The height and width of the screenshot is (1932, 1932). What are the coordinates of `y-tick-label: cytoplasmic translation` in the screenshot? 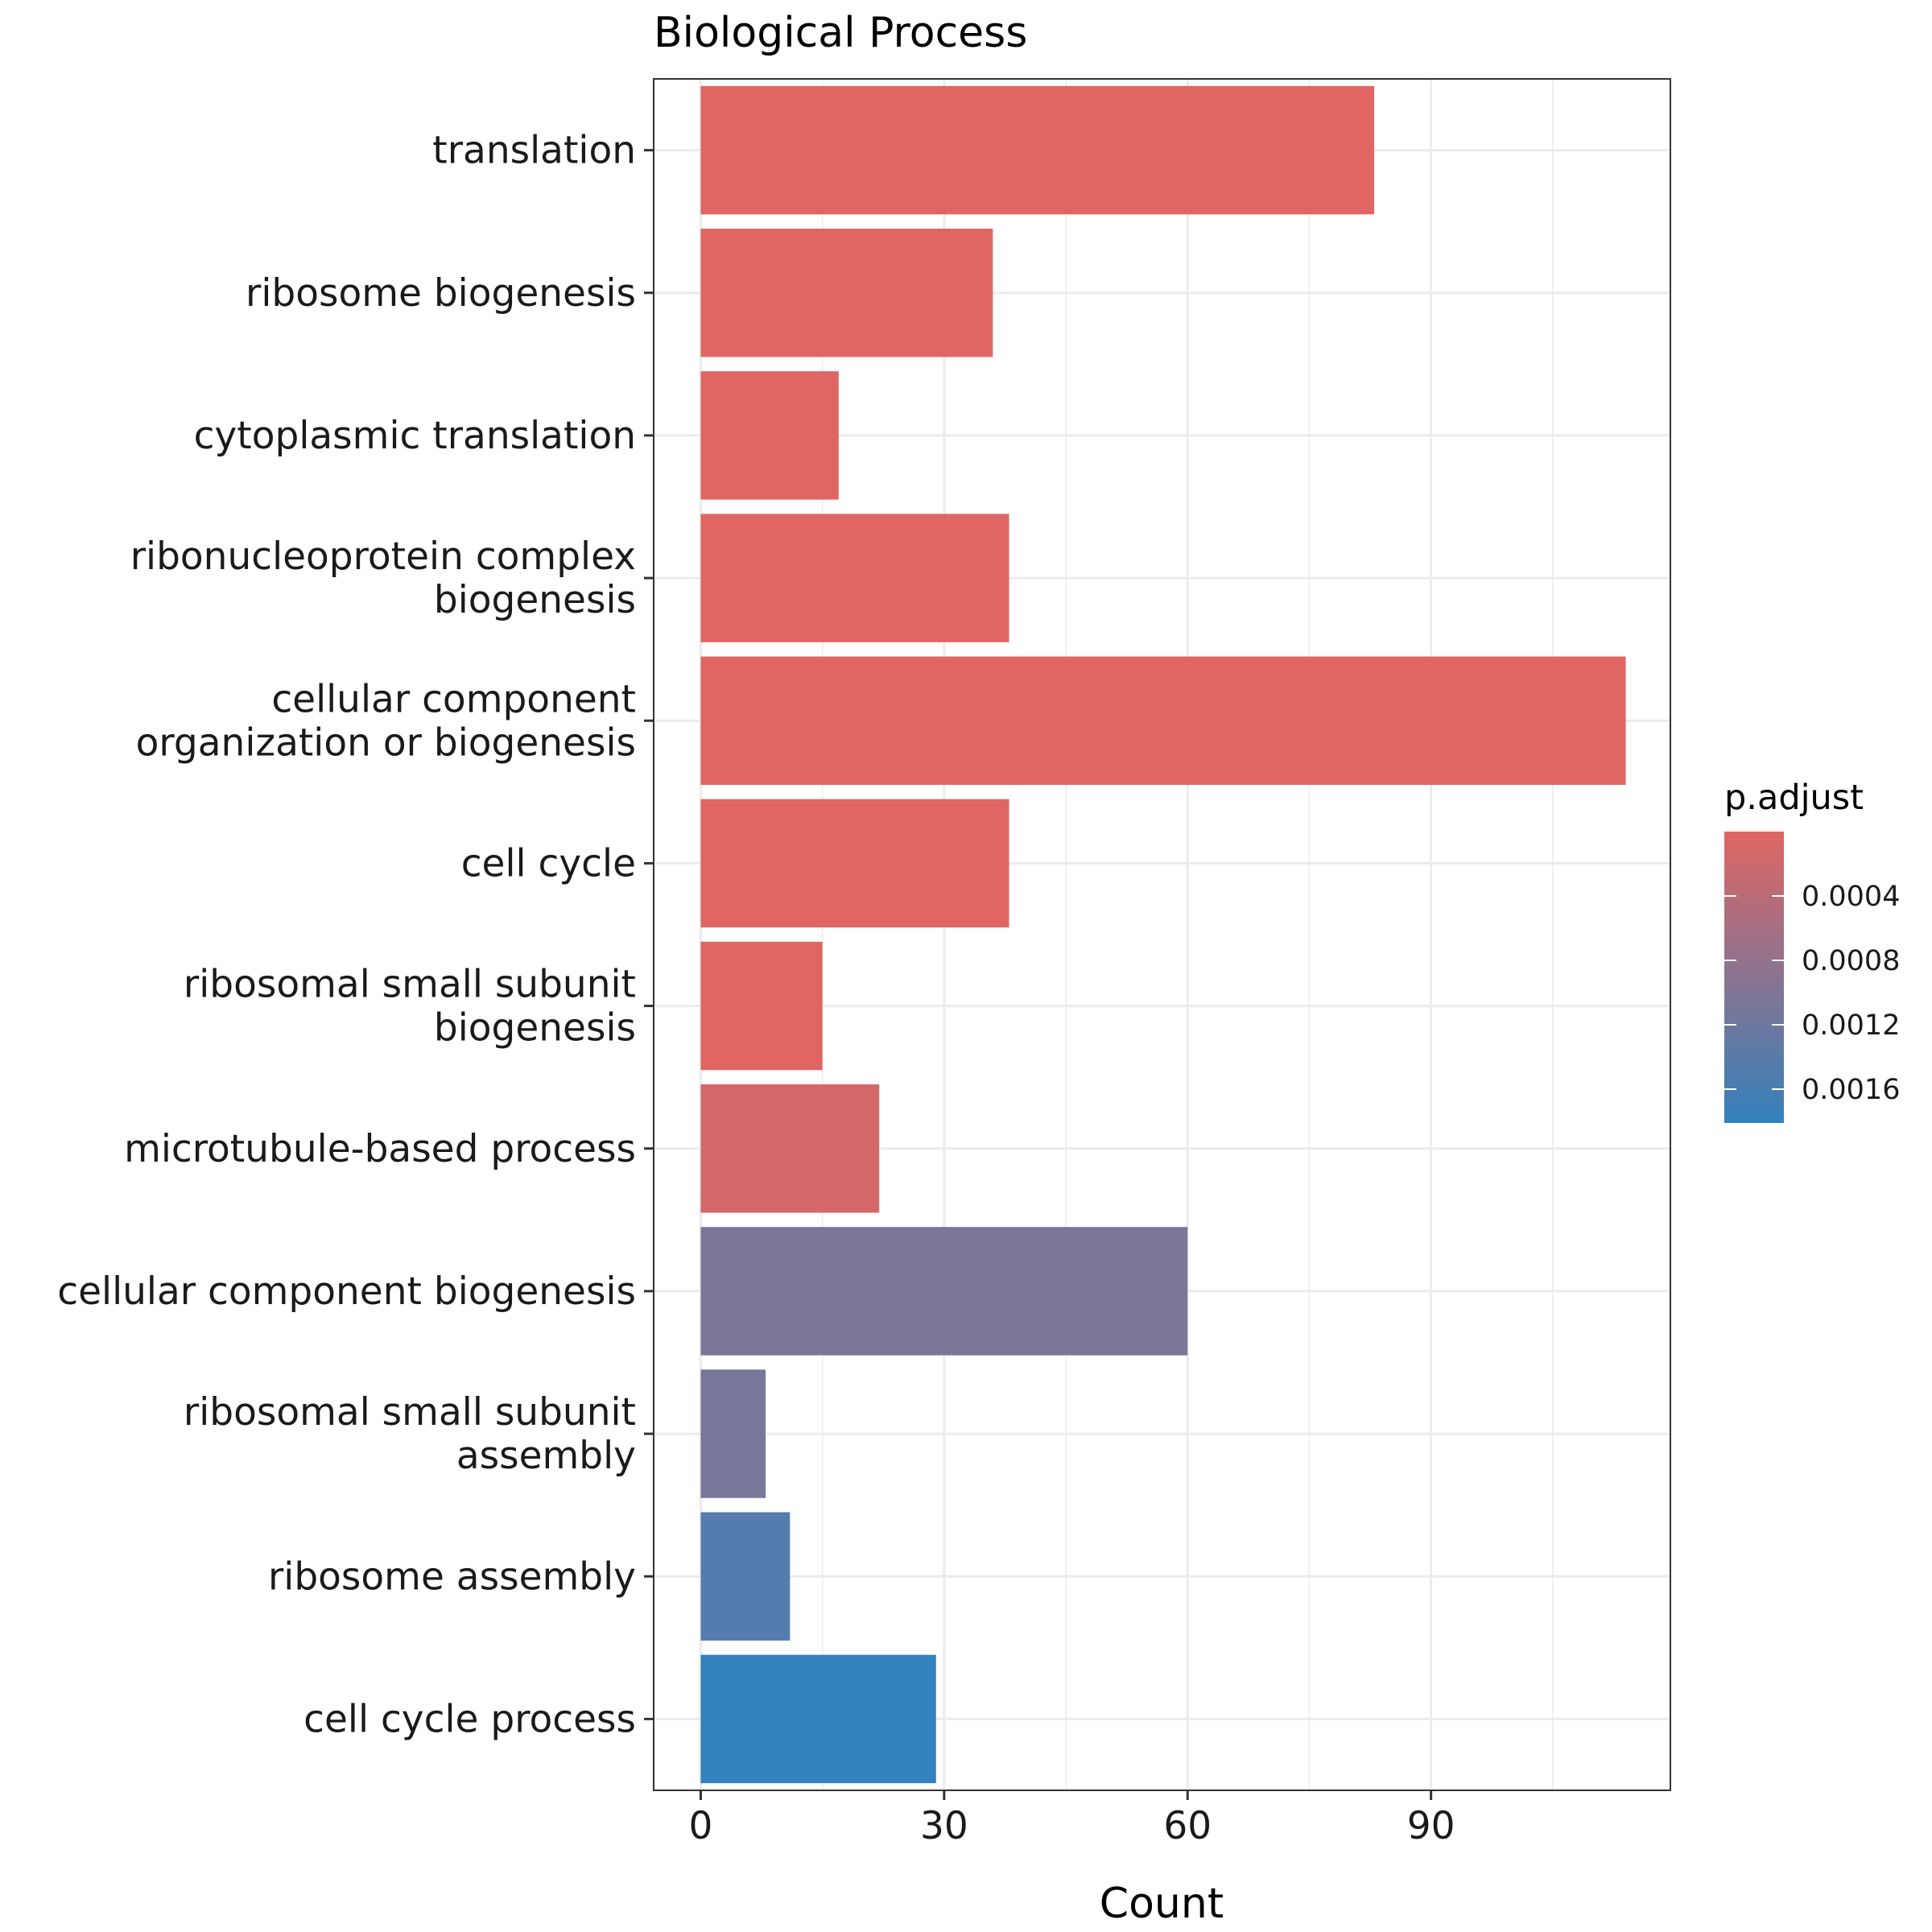 It's located at (415, 436).